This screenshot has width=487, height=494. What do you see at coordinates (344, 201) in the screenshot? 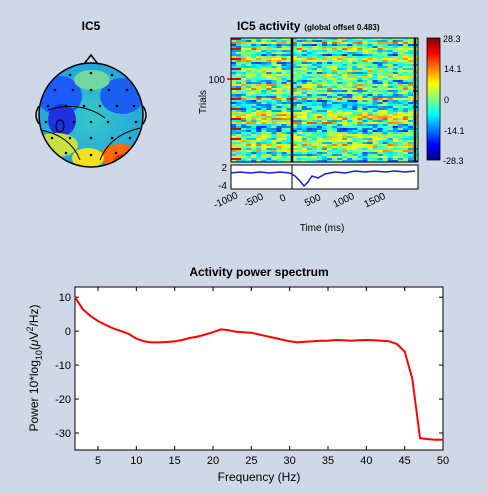
I see `erp-xtick: 1000` at bounding box center [344, 201].